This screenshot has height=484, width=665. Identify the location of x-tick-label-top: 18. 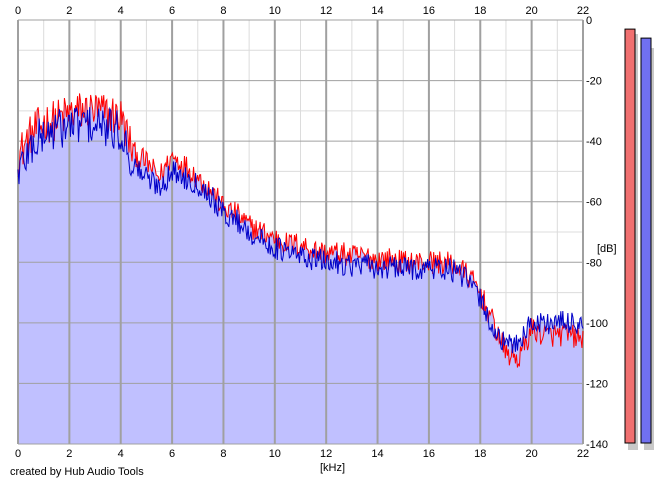
(480, 11).